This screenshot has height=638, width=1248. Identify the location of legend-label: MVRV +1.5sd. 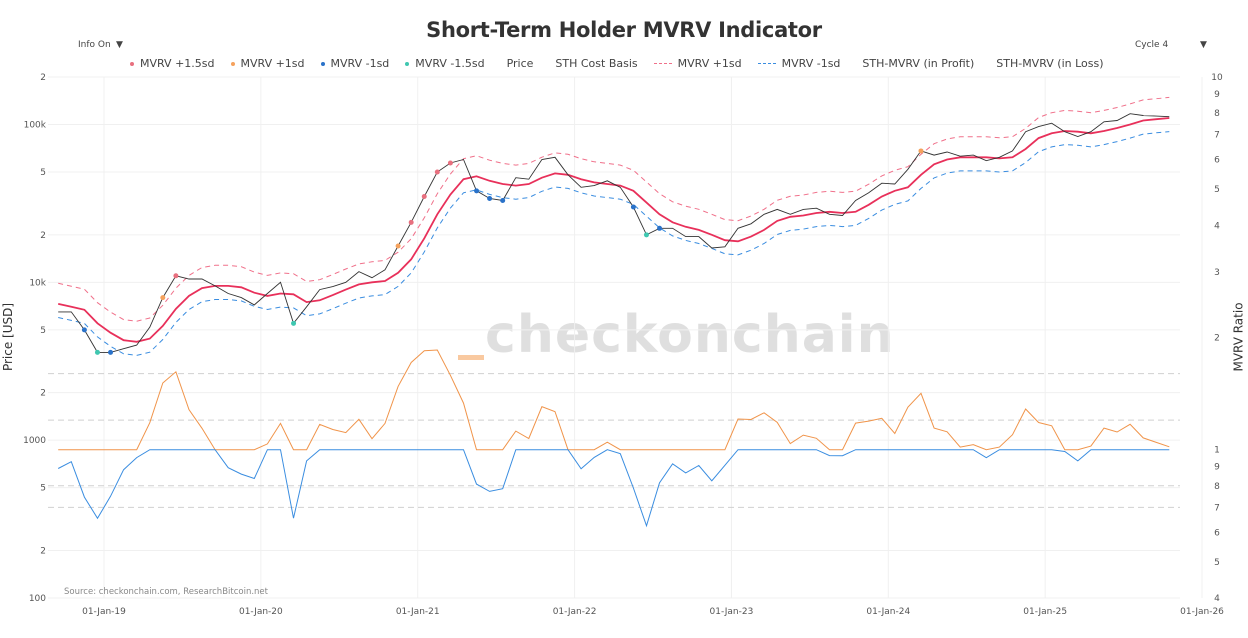
(177, 63).